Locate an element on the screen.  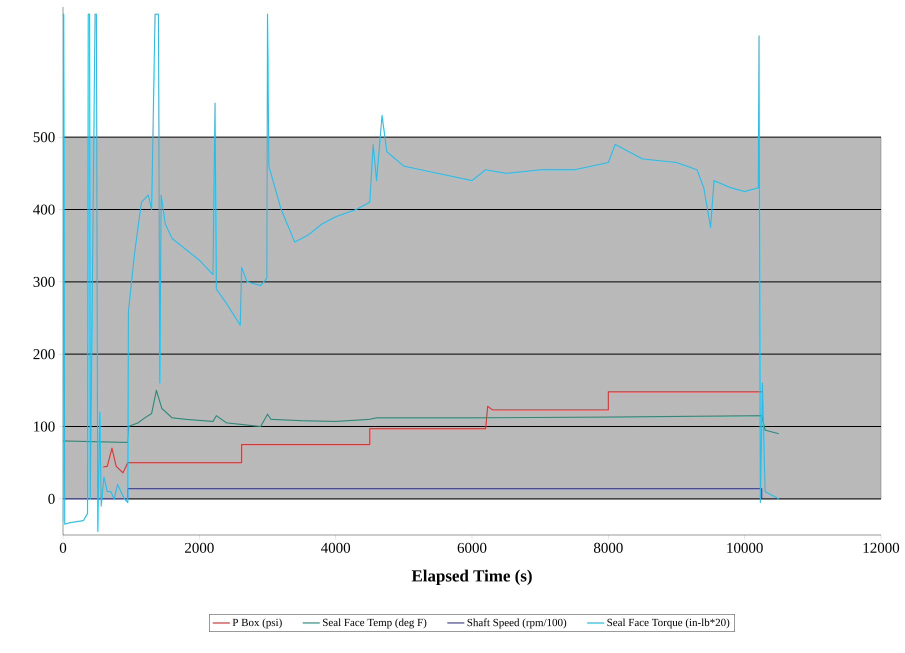
x-tick-label: 12000 is located at coordinates (882, 547).